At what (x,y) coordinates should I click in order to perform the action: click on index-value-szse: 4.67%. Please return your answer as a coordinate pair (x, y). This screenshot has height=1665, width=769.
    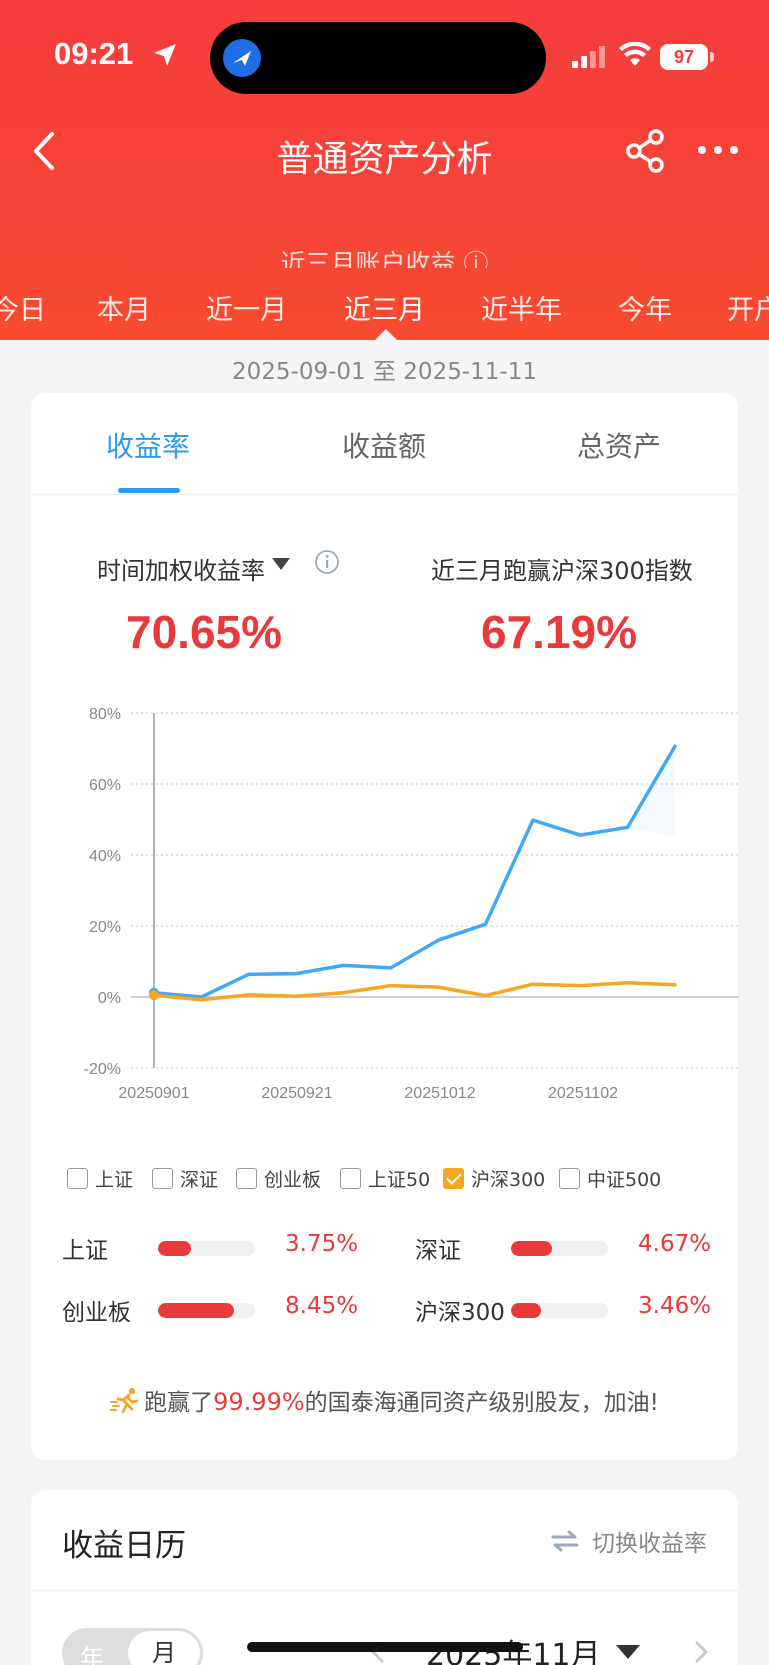
    Looking at the image, I should click on (675, 1244).